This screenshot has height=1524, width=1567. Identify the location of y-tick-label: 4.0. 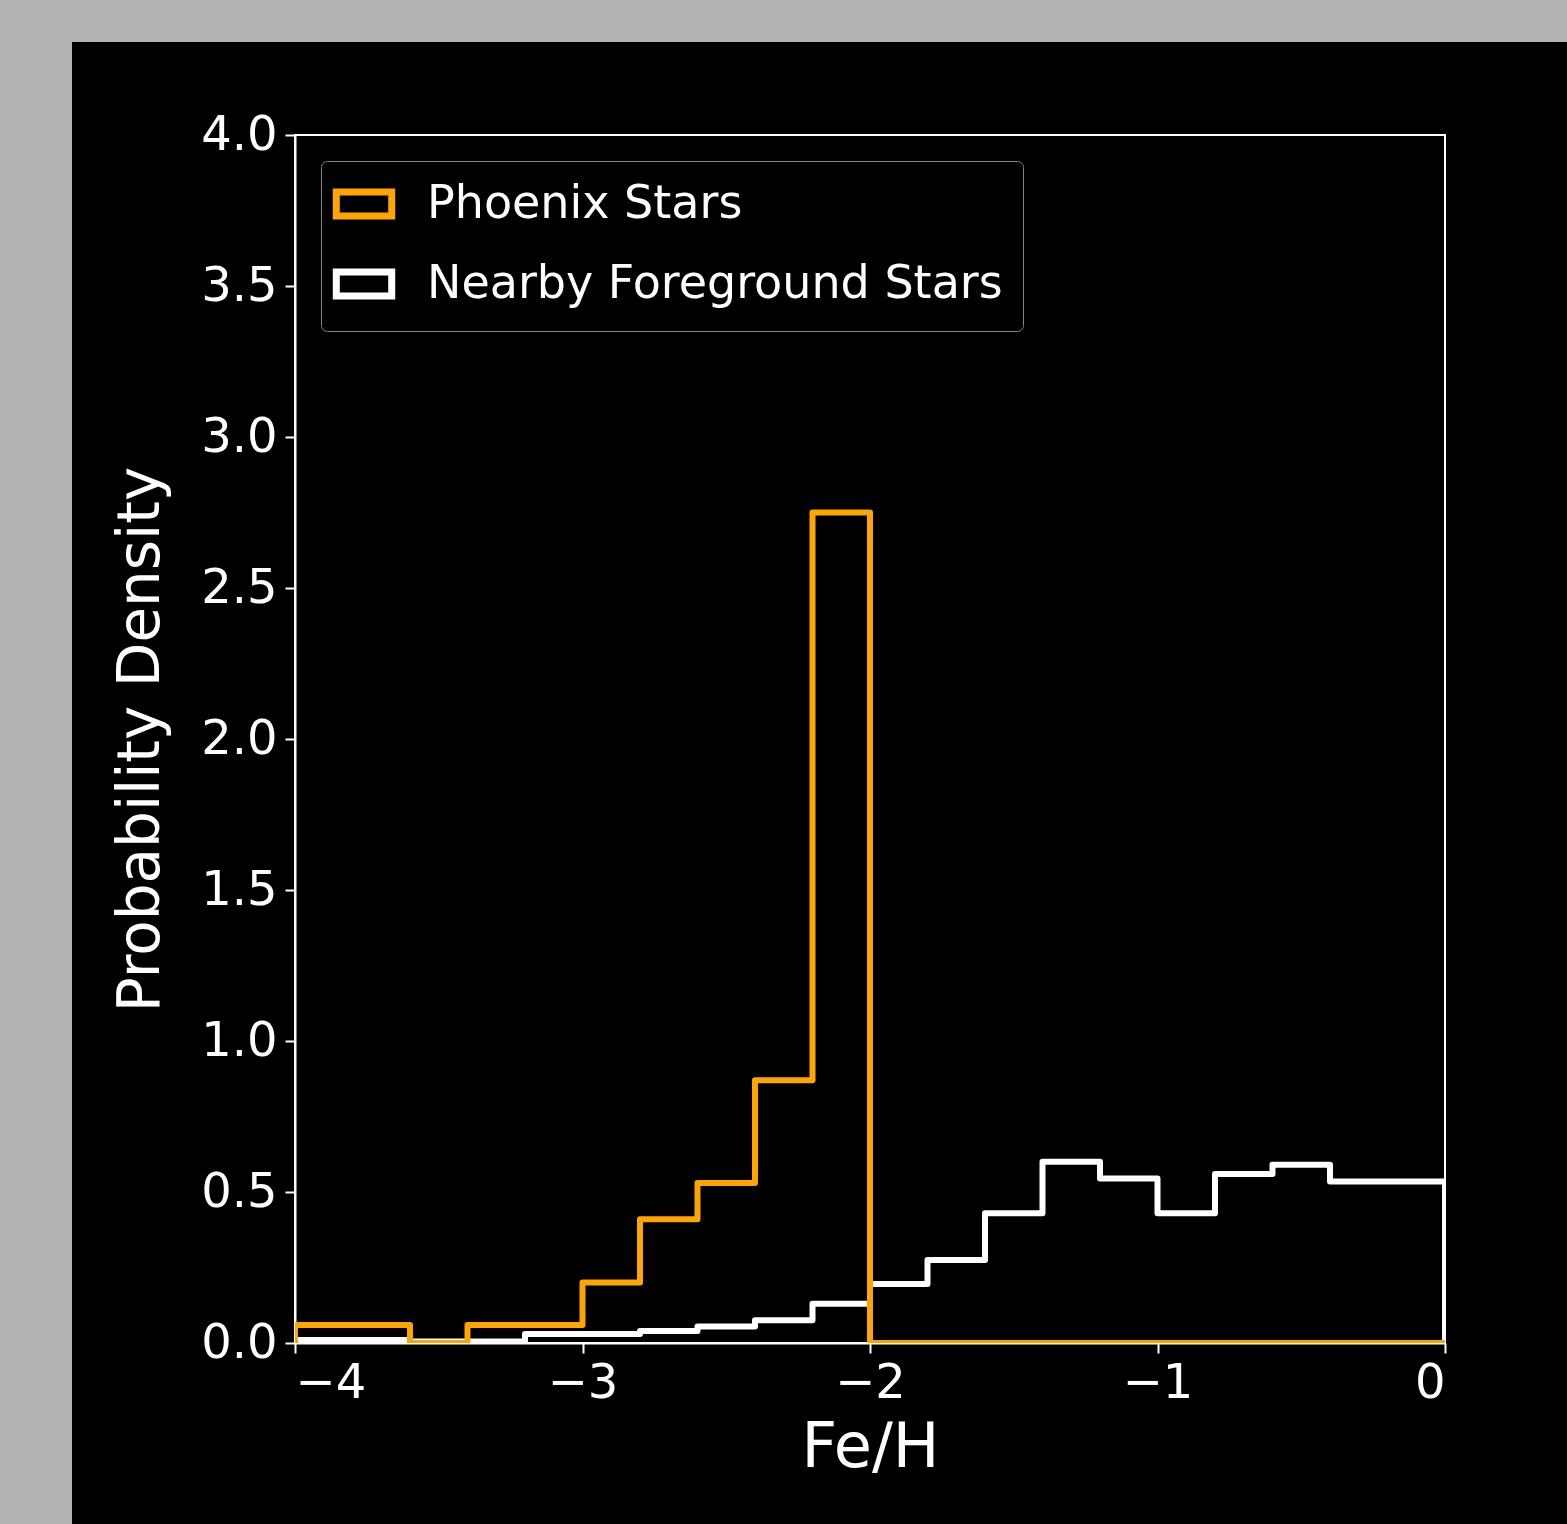
(239, 132).